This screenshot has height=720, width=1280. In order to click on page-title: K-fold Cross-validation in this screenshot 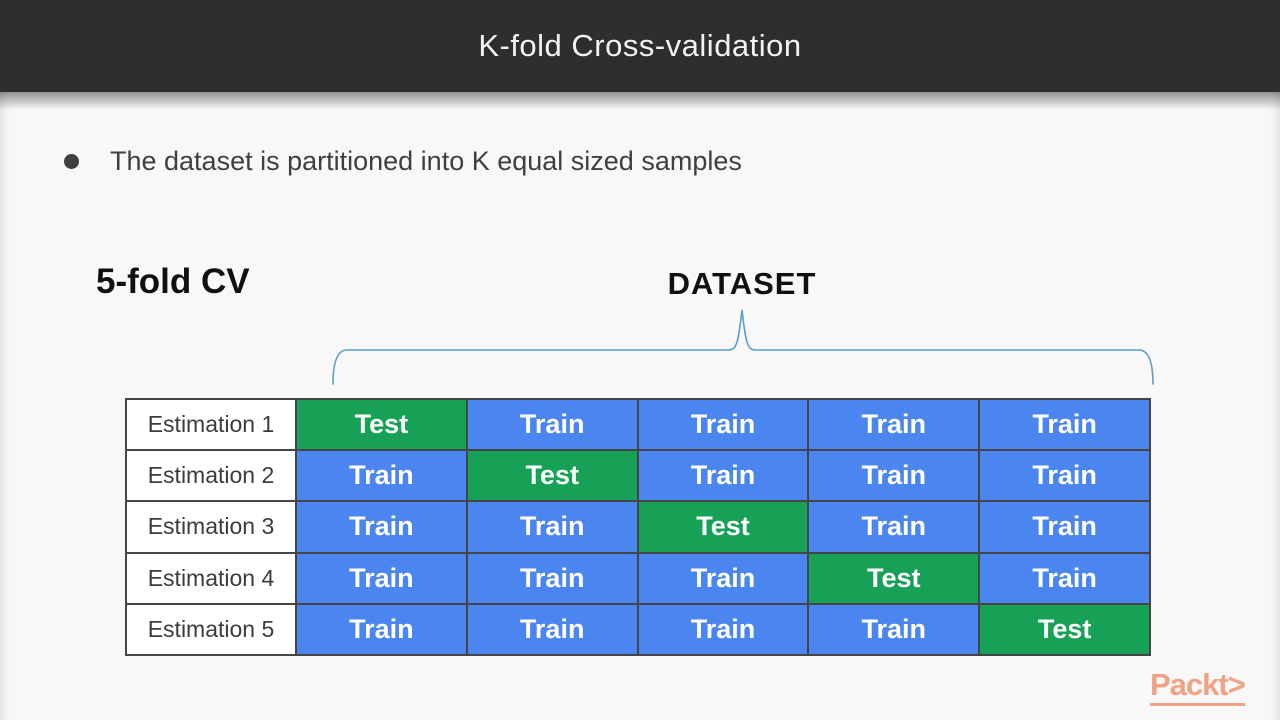, I will do `click(640, 45)`.